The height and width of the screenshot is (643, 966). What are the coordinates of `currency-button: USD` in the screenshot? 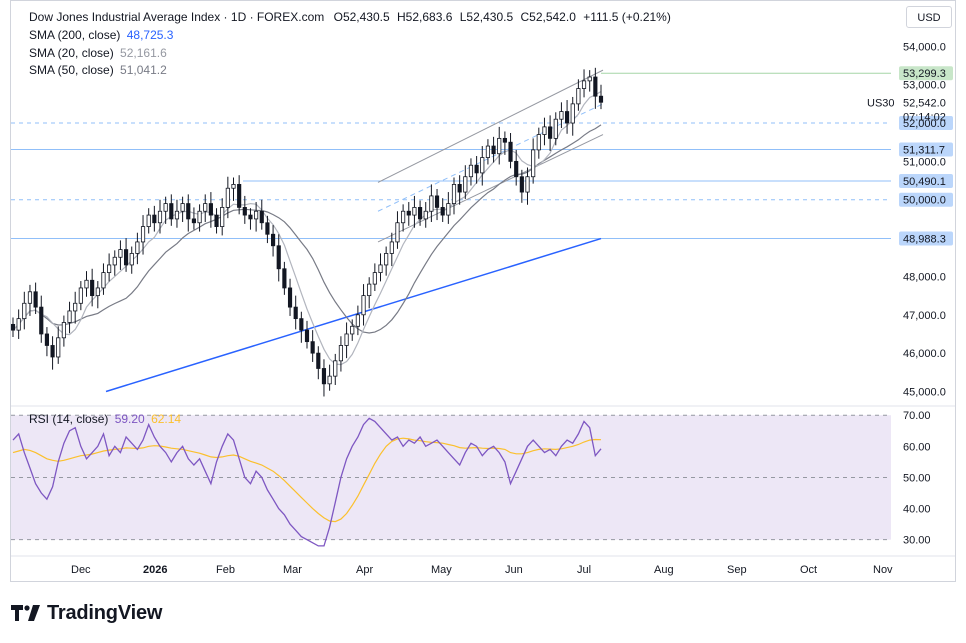 It's located at (929, 17).